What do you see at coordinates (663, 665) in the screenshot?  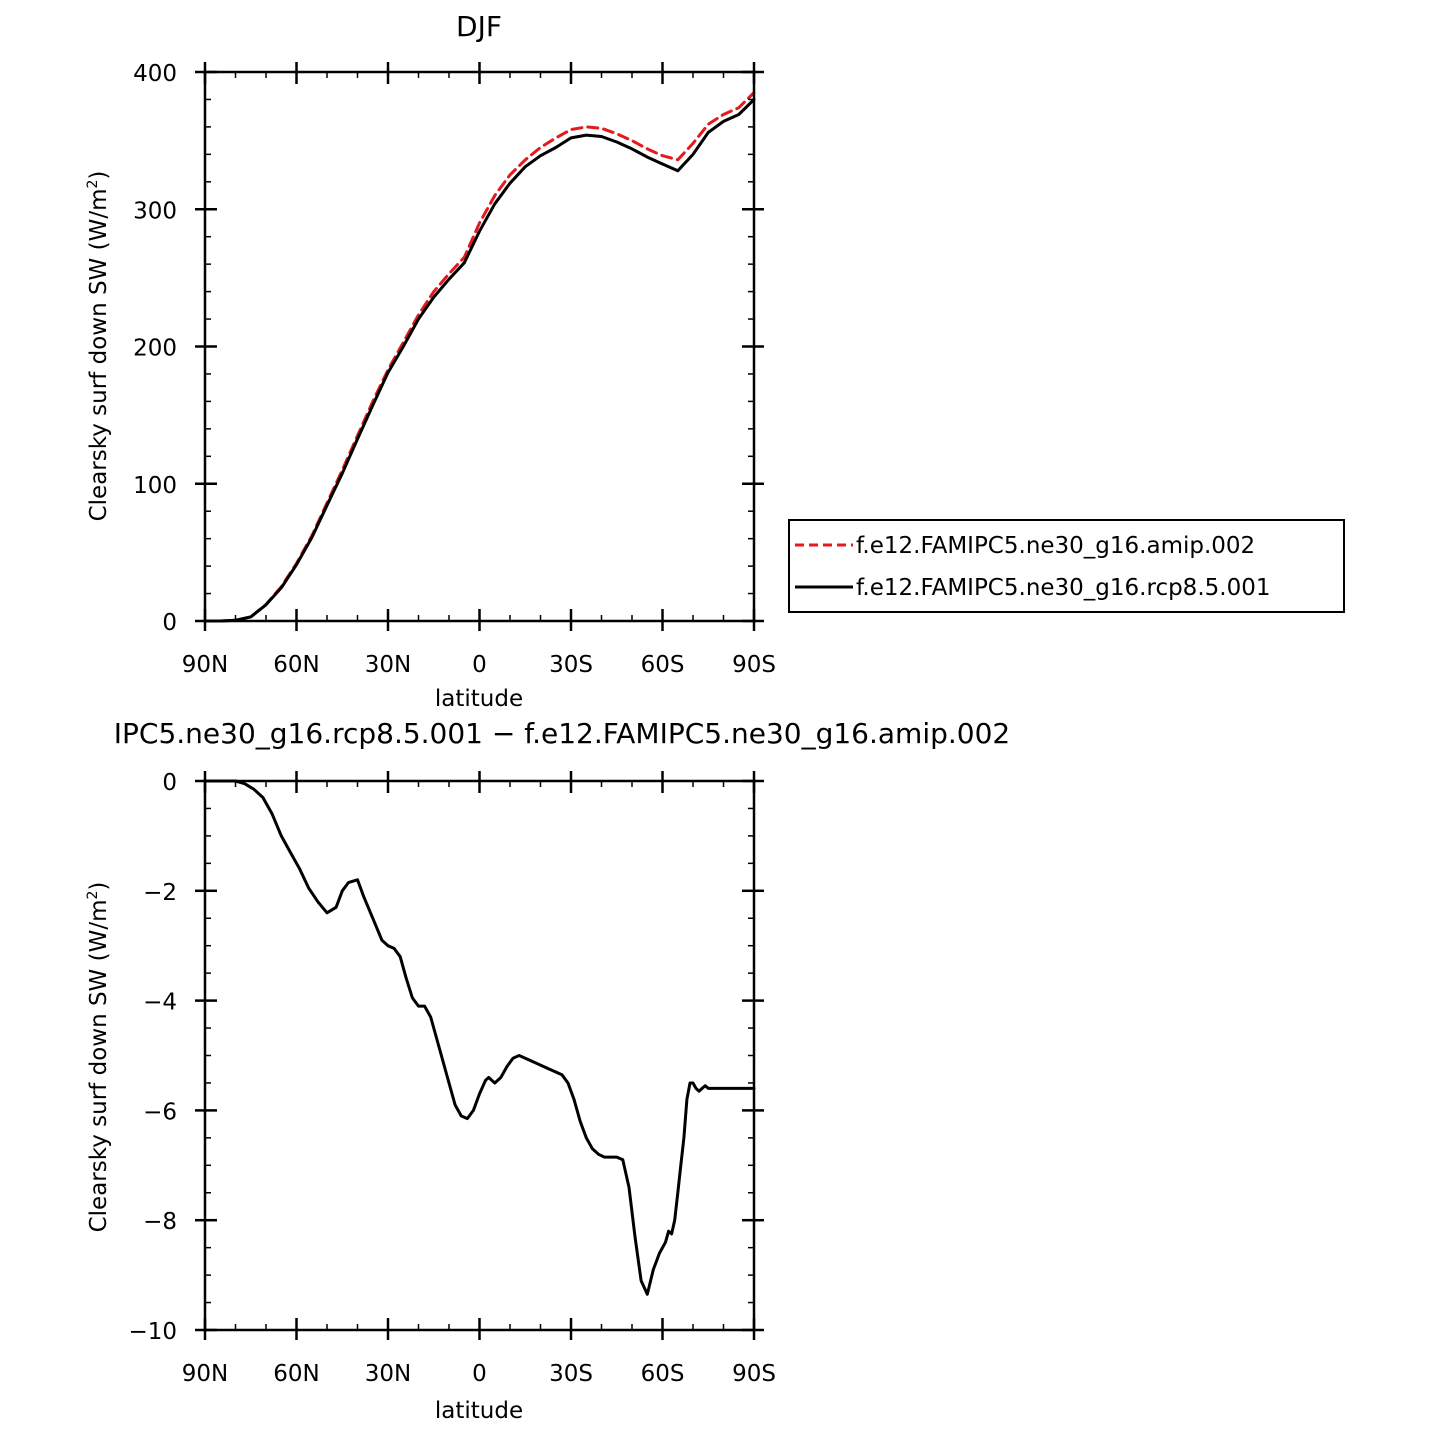 I see `chart-top-xtick-label: 60S` at bounding box center [663, 665].